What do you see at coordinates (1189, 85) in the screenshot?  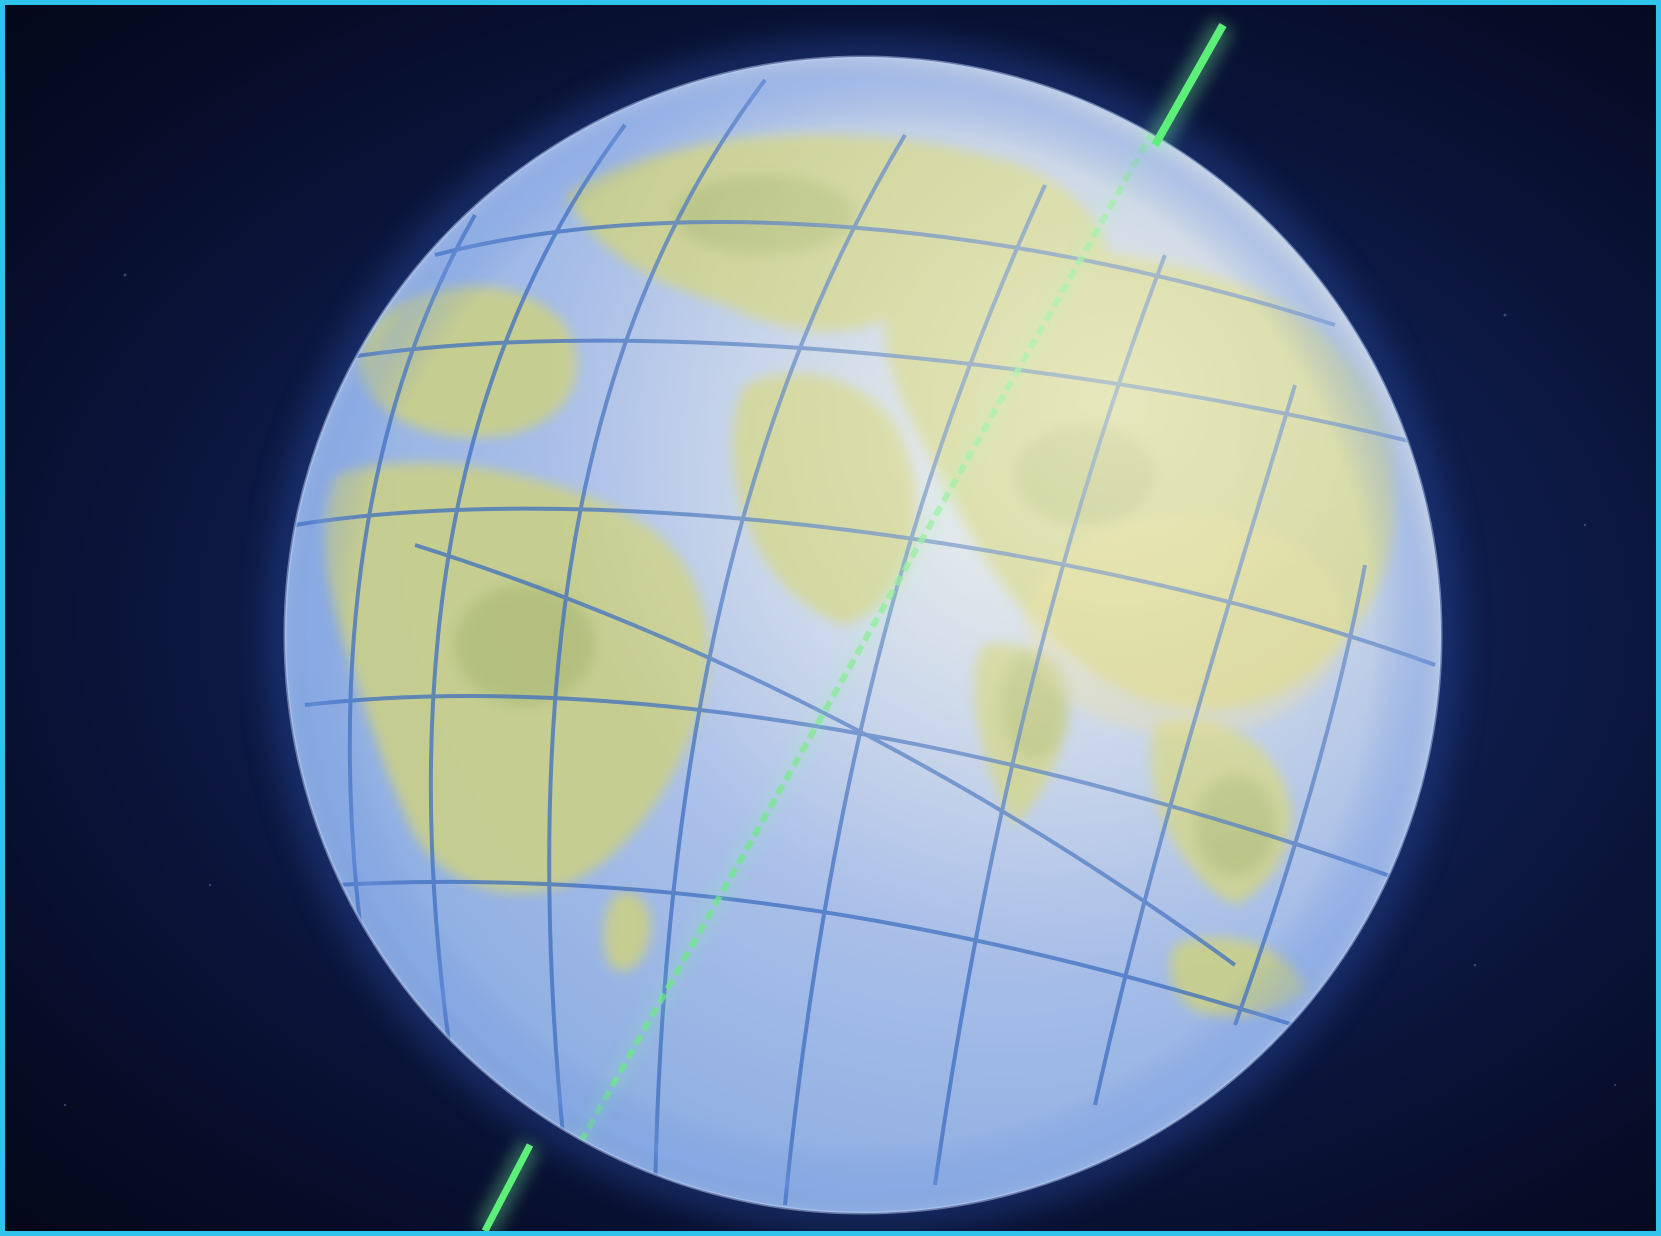 I see `rotation-axis-upper` at bounding box center [1189, 85].